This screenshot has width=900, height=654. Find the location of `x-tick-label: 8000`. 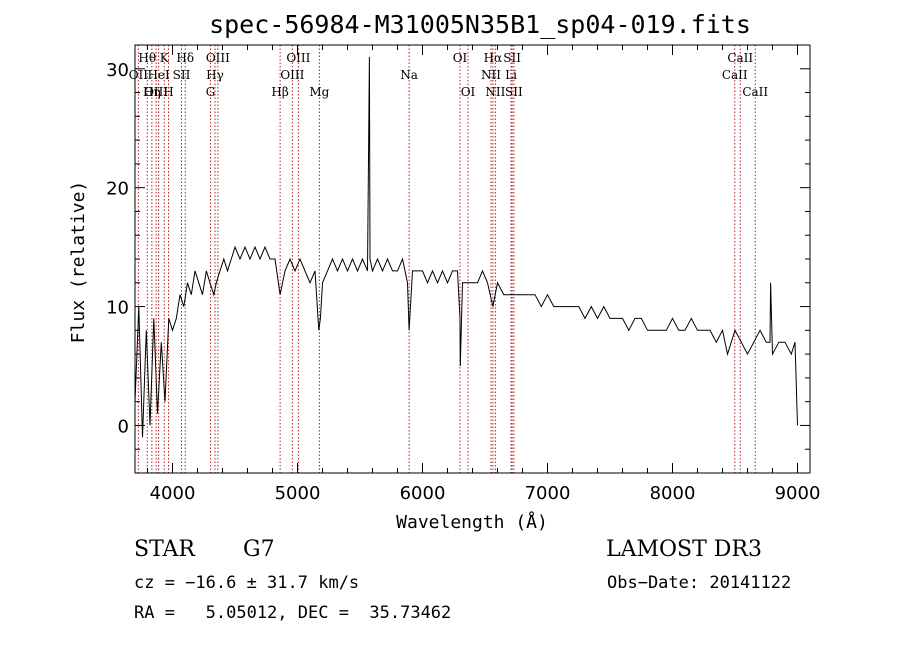

x-tick-label: 8000 is located at coordinates (673, 493).